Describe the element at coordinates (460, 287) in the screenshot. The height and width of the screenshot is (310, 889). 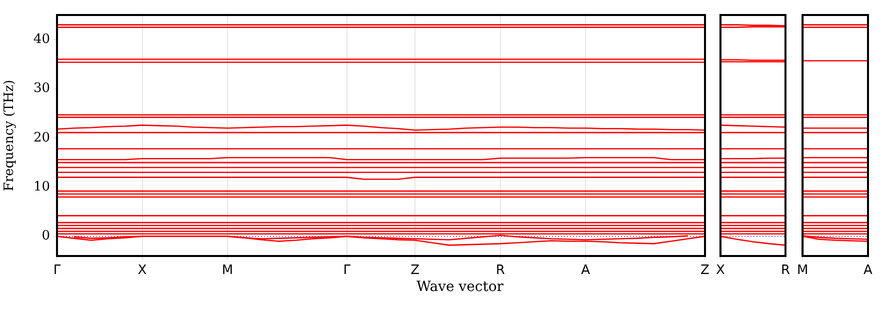
I see `x-axis-title: Wave vector` at that location.